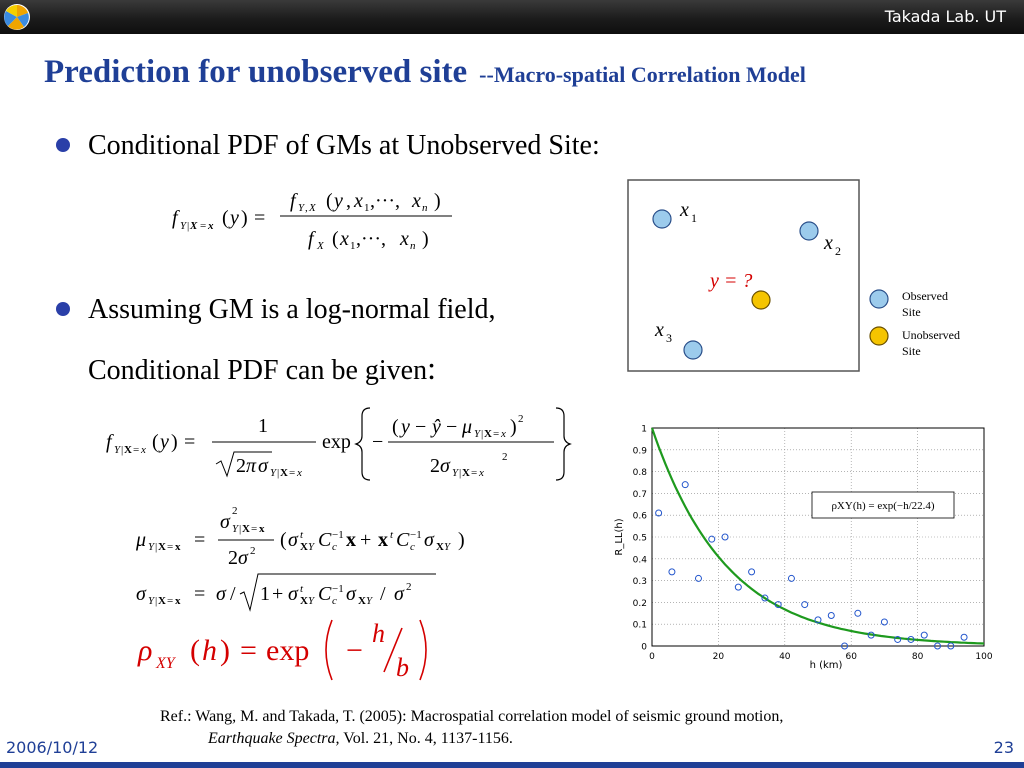 The height and width of the screenshot is (768, 1024). What do you see at coordinates (659, 330) in the screenshot?
I see `label-x3: x` at bounding box center [659, 330].